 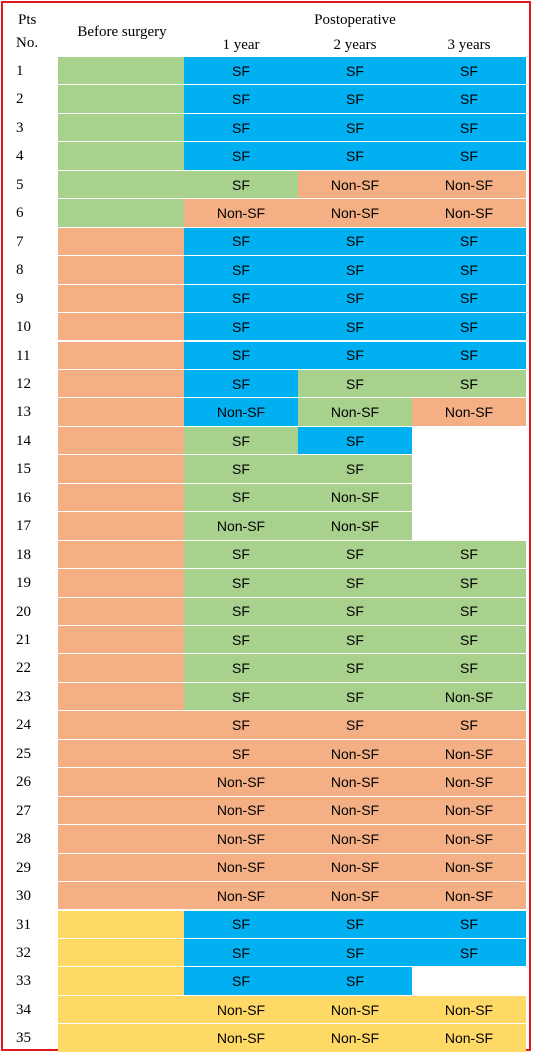 What do you see at coordinates (23, 383) in the screenshot?
I see `row-number: 12` at bounding box center [23, 383].